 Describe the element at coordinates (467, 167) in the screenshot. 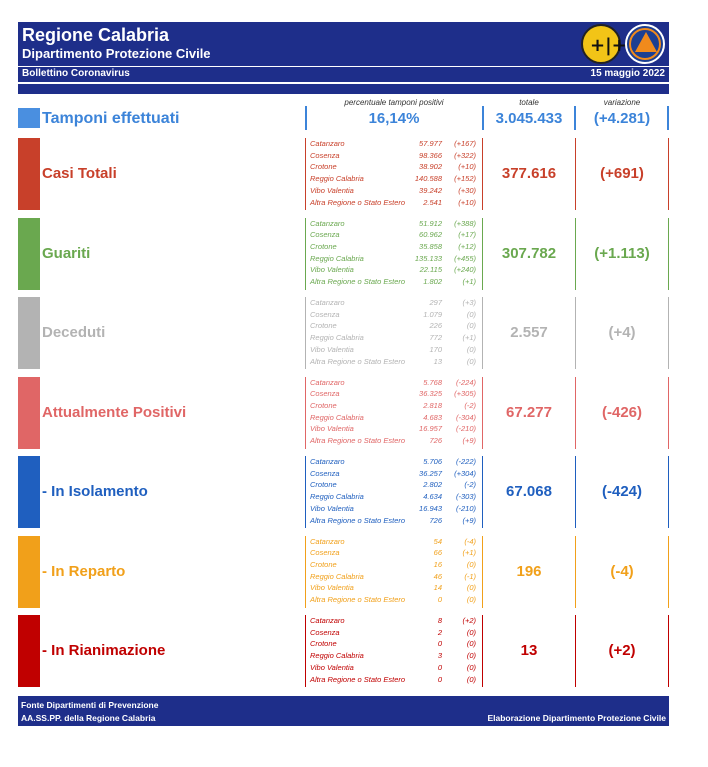

I see `province-variation: (+10)` at that location.